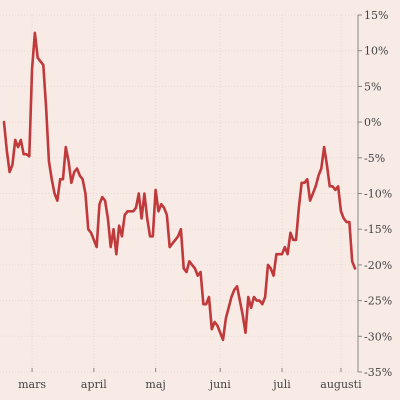  What do you see at coordinates (378, 336) in the screenshot?
I see `y-tick-label: -30%` at bounding box center [378, 336].